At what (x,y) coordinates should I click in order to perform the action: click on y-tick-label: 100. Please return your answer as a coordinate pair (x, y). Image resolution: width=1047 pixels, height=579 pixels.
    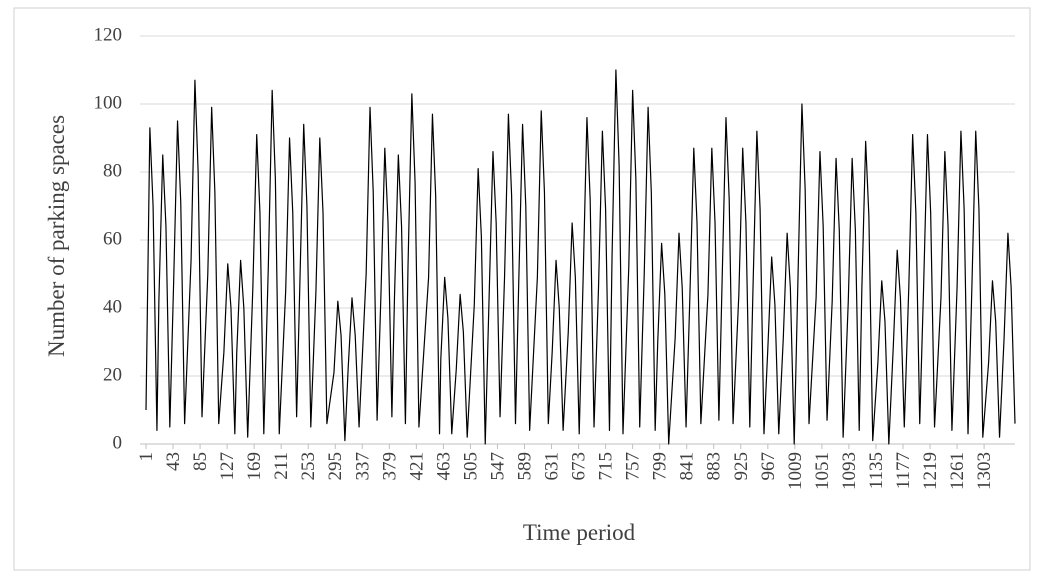
    Looking at the image, I should click on (108, 102).